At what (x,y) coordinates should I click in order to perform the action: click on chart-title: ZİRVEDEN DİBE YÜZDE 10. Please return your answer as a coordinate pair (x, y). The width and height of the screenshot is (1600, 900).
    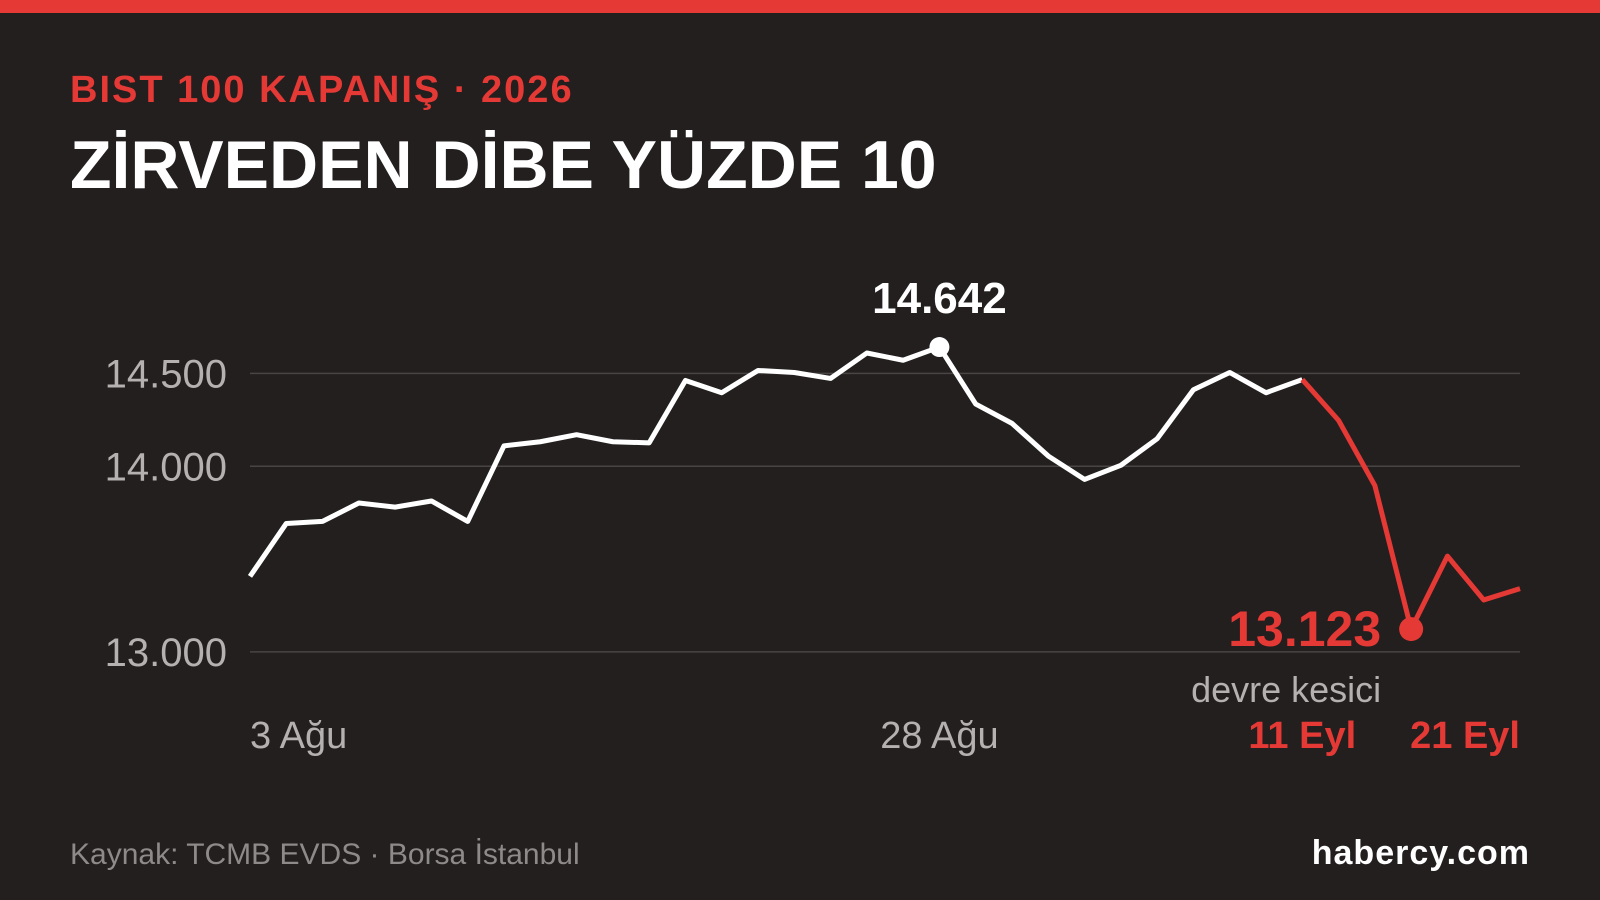
    Looking at the image, I should click on (503, 165).